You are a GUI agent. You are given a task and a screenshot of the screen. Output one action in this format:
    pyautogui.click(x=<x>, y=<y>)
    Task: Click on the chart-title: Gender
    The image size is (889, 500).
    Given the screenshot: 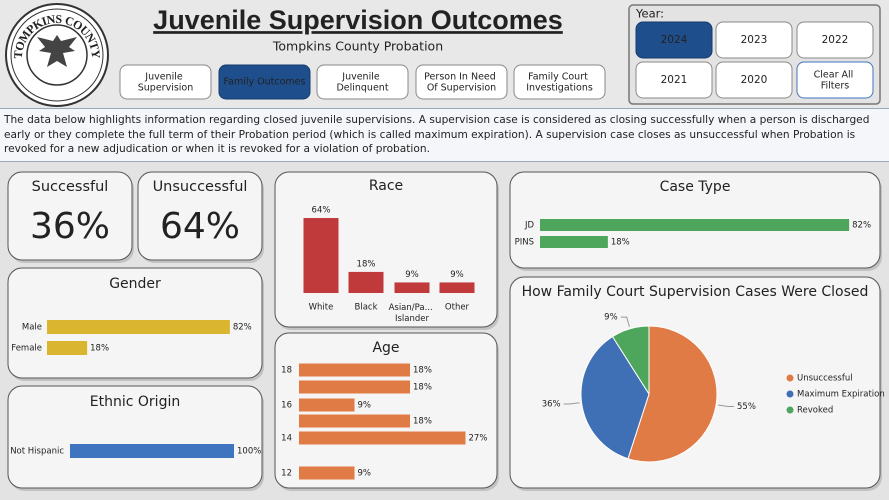 What is the action you would take?
    pyautogui.click(x=135, y=284)
    